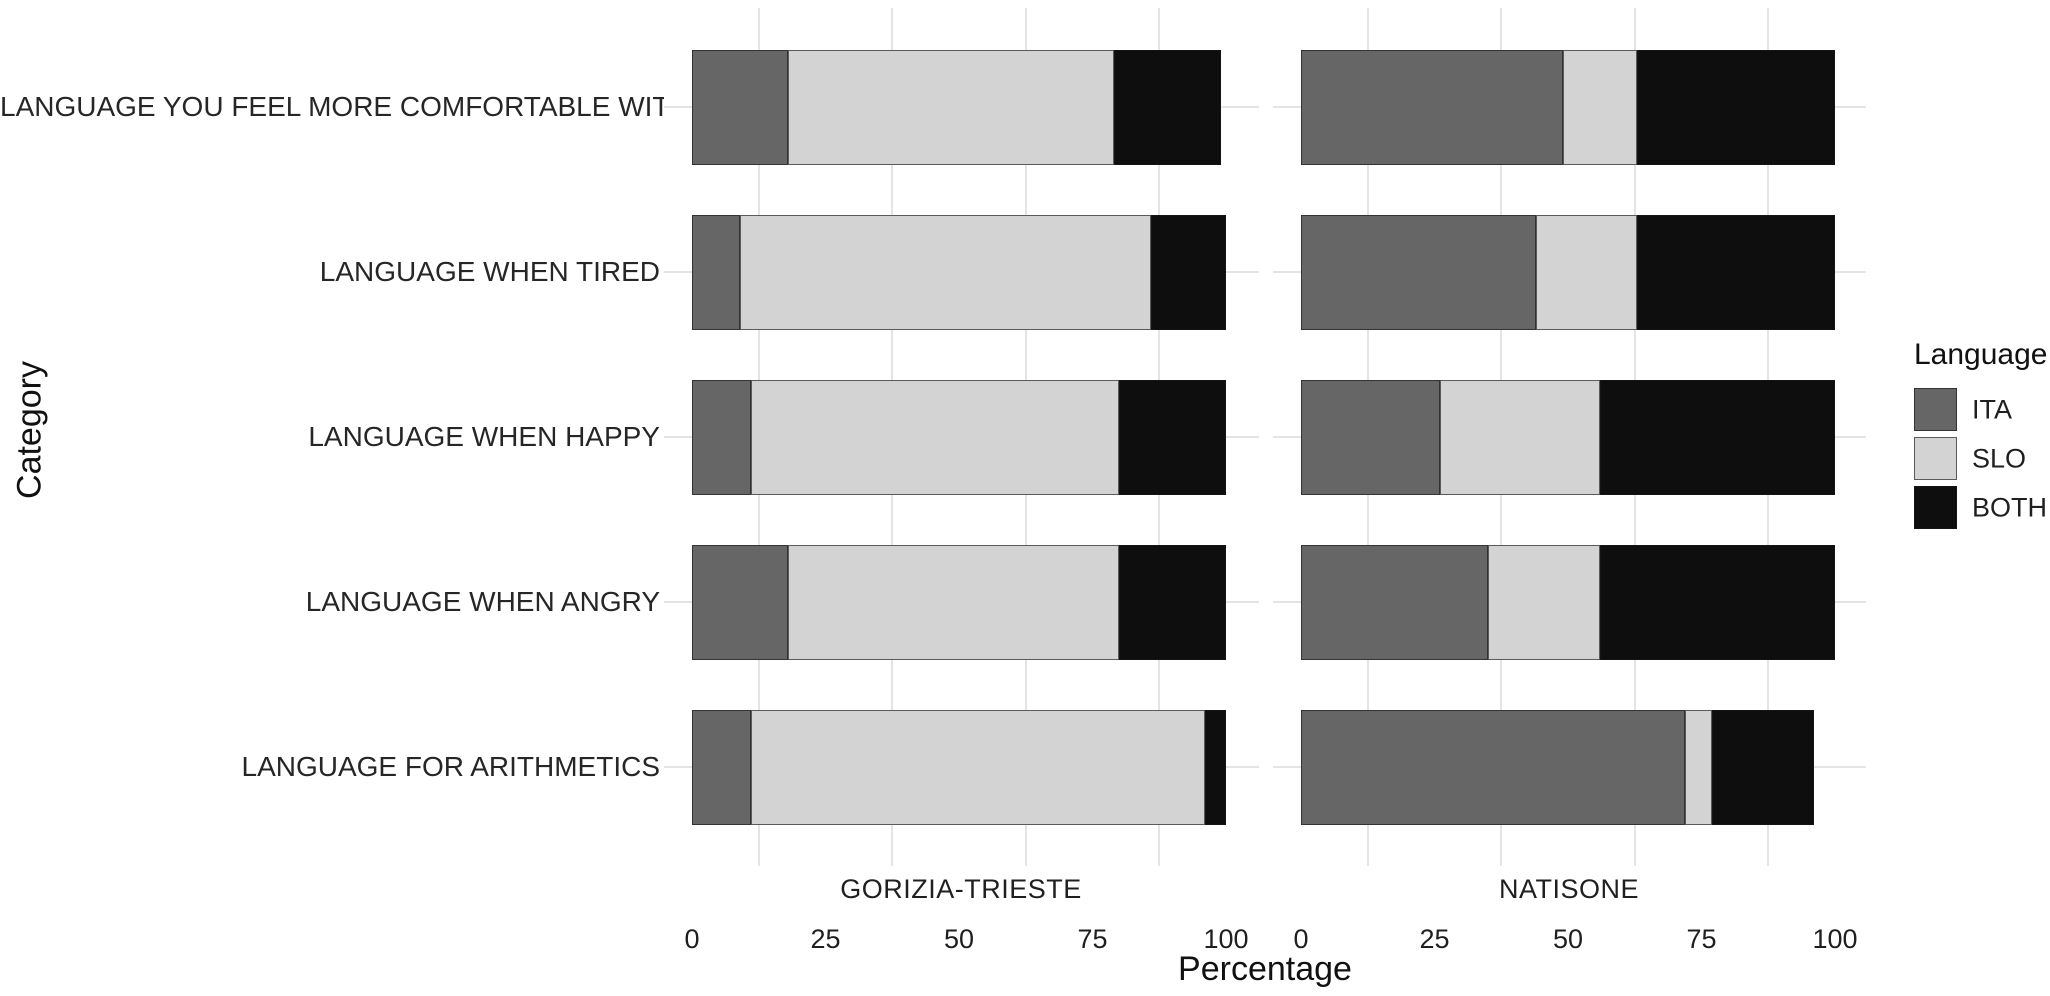  I want to click on category-label-angry: LANGUAGE WHEN ANGRY, so click(482, 601).